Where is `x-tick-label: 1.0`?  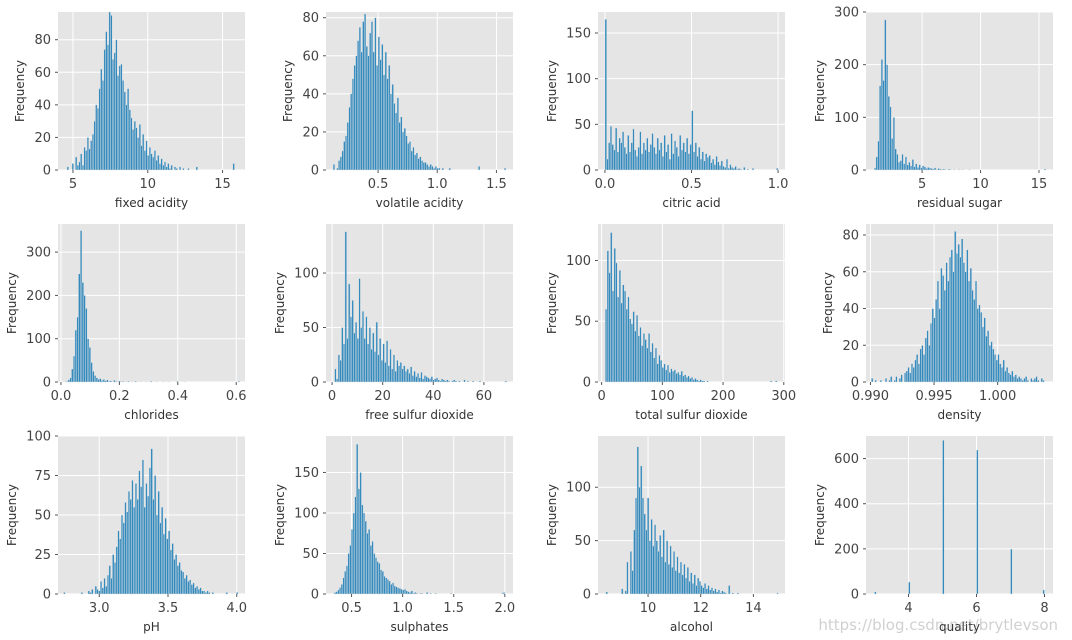 x-tick-label: 1.0 is located at coordinates (437, 184).